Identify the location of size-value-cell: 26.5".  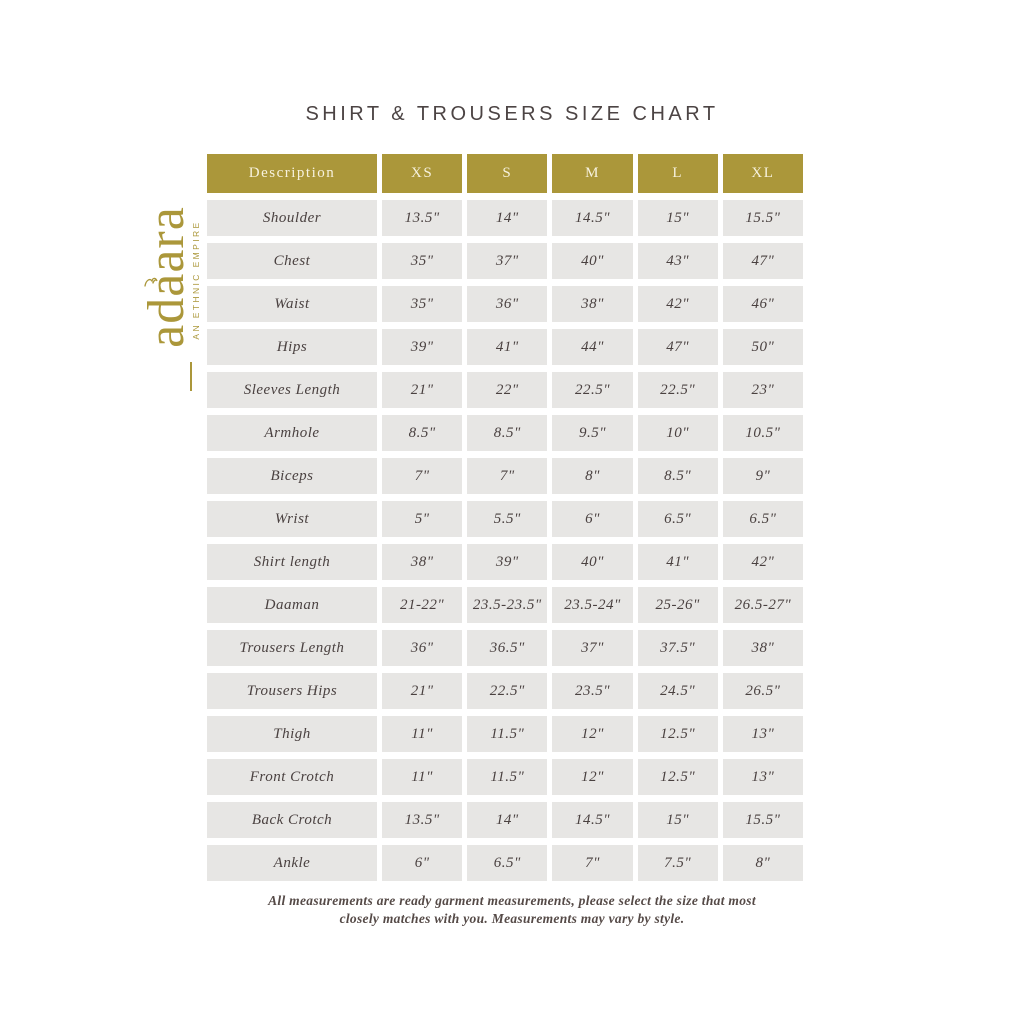
(762, 691).